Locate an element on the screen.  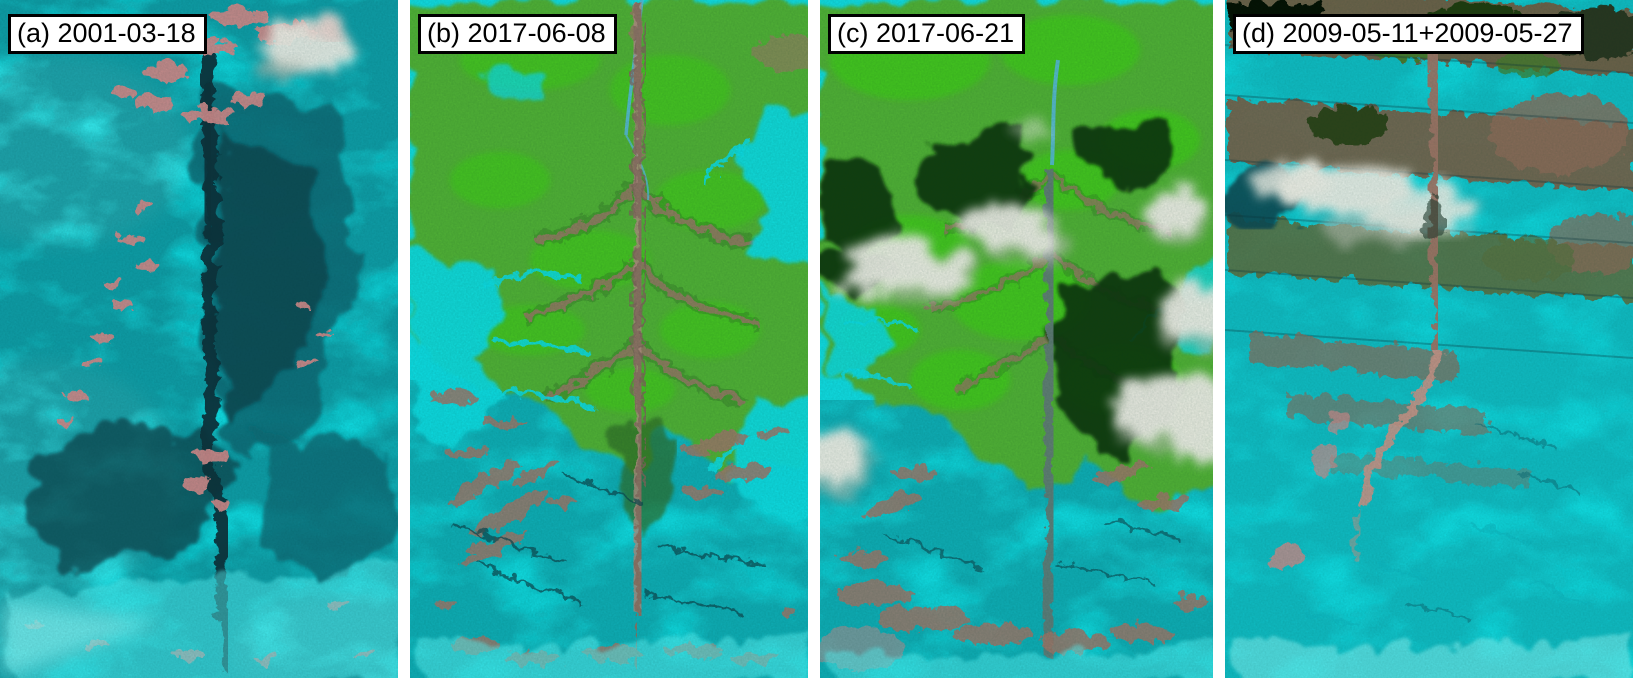
panel-b-label: (b) 2017-06-08 is located at coordinates (517, 34).